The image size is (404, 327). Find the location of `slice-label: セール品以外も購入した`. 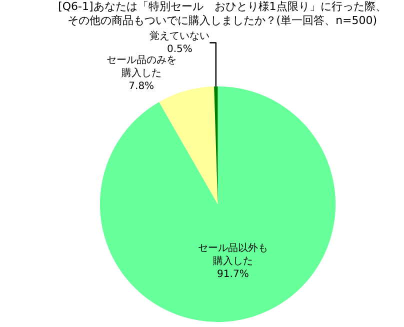

slice-label: セール品以外も購入した is located at coordinates (233, 255).